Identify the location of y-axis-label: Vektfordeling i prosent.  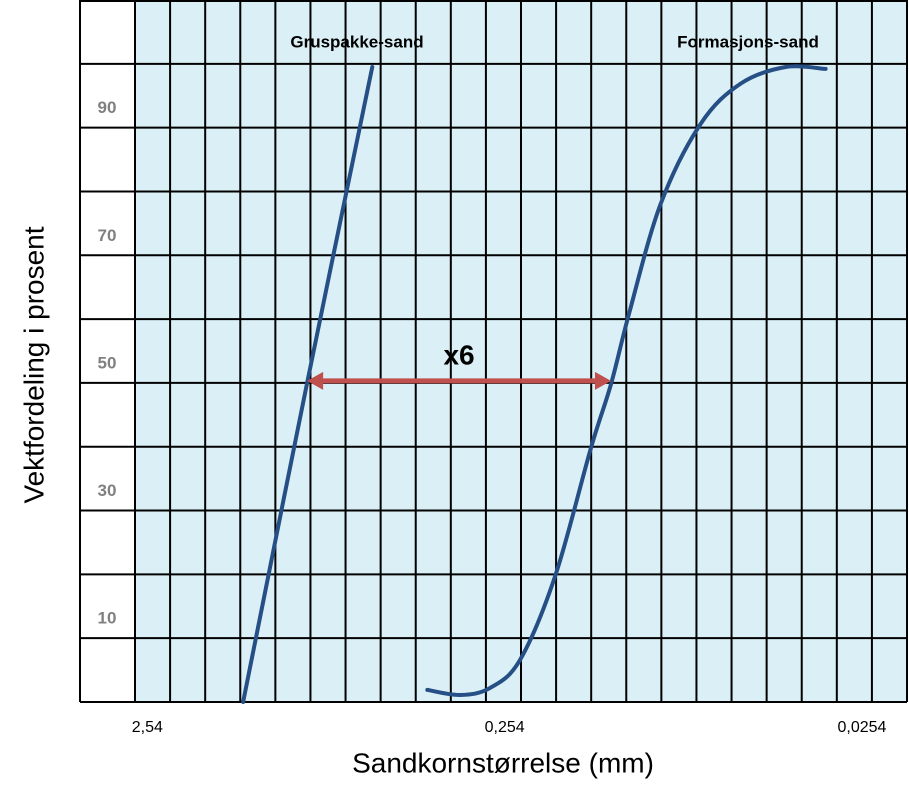
(33, 364).